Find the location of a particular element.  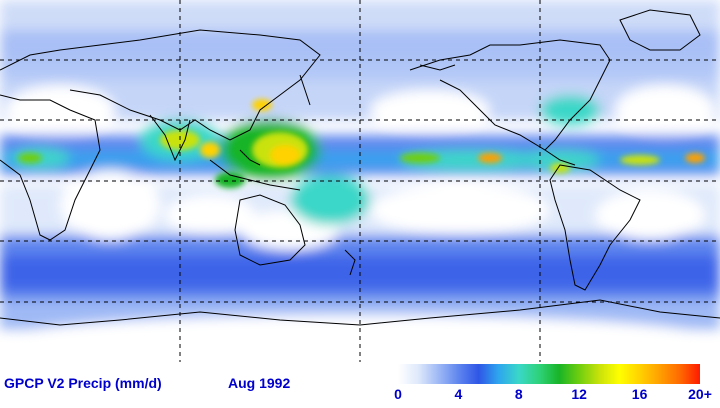

color-scale-tick: 20+ is located at coordinates (700, 394).